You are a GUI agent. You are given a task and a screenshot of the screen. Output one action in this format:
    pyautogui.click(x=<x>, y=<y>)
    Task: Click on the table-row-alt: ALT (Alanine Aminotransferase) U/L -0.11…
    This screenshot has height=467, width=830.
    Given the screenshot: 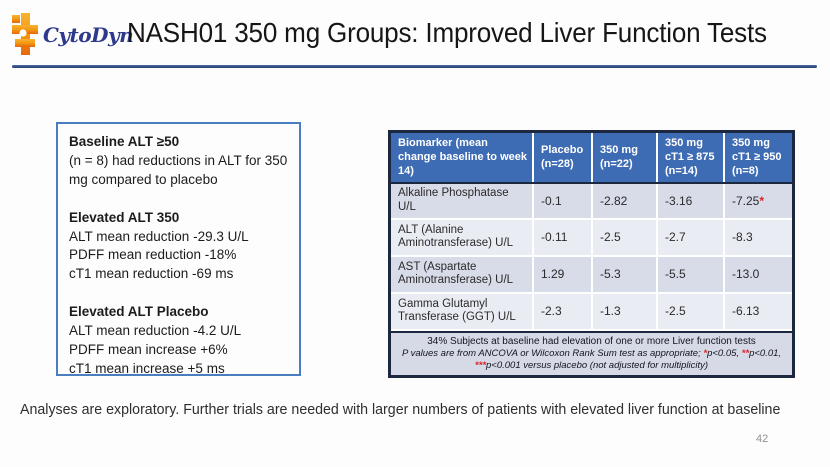 What is the action you would take?
    pyautogui.click(x=591, y=238)
    